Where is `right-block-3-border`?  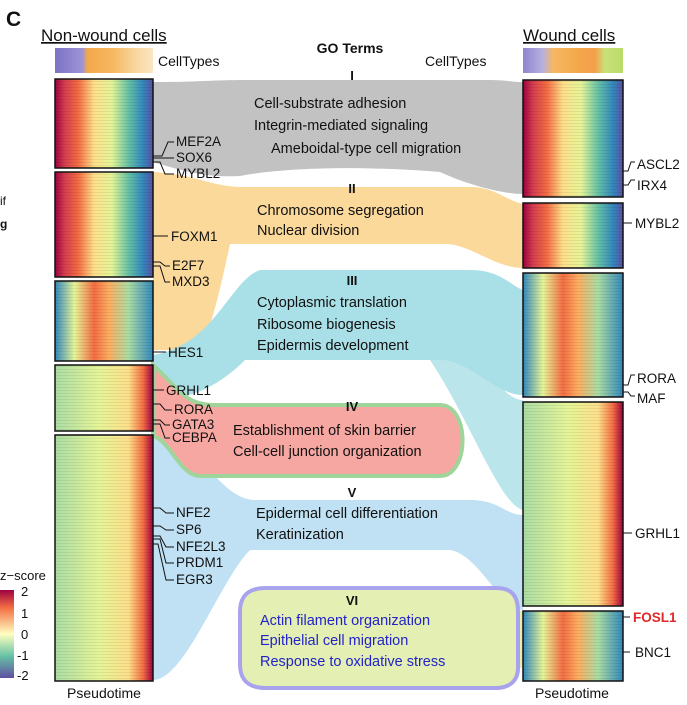 right-block-3-border is located at coordinates (573, 335).